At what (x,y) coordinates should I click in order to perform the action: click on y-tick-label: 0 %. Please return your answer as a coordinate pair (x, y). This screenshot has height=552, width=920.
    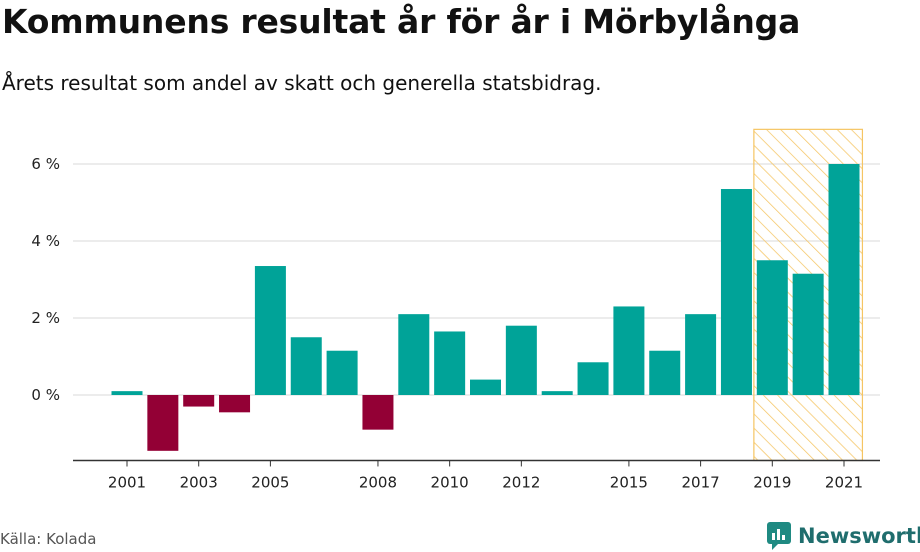
    Looking at the image, I should click on (45, 395).